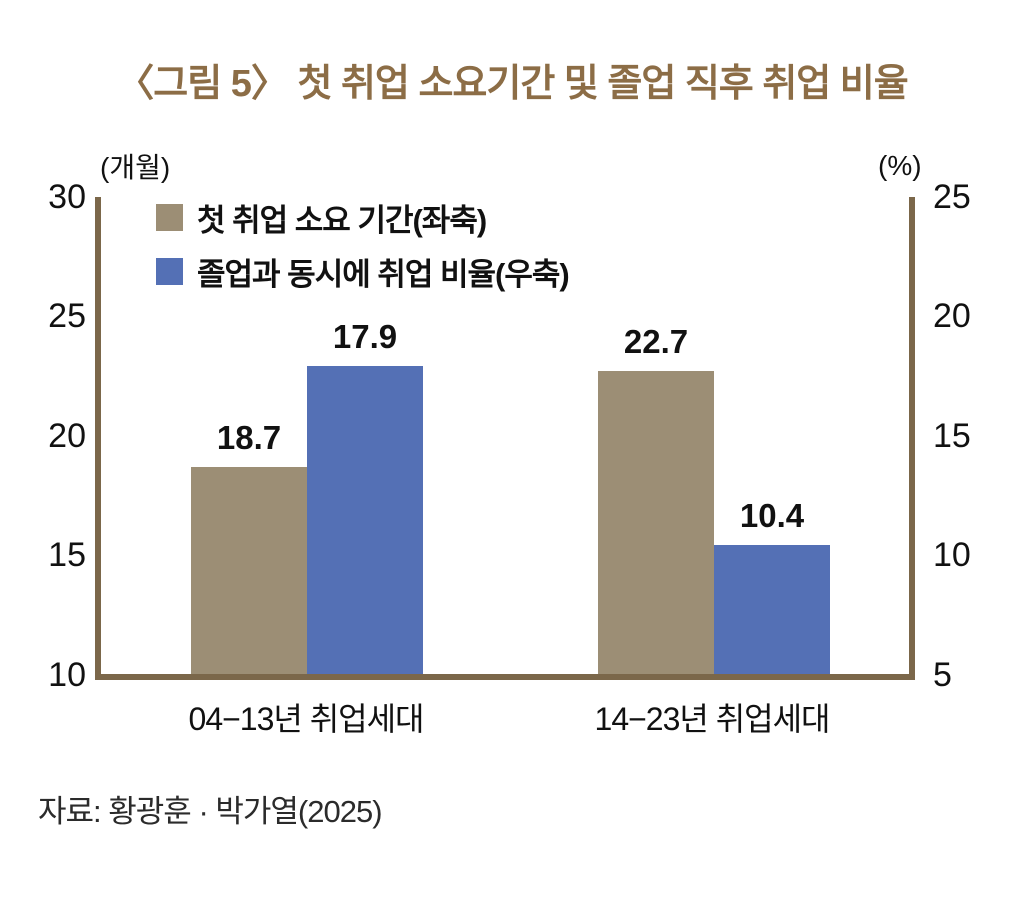 Image resolution: width=1024 pixels, height=904 pixels. What do you see at coordinates (135, 167) in the screenshot?
I see `left-axis-unit-label: (개월)` at bounding box center [135, 167].